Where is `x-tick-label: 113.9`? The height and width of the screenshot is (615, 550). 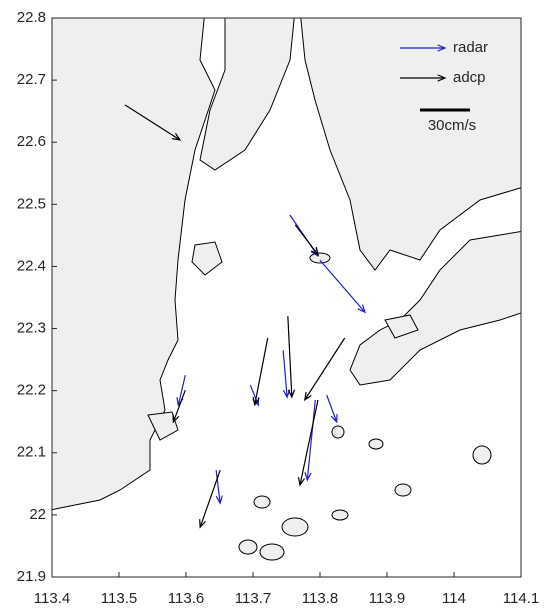
x-tick-label: 113.9 is located at coordinates (387, 598).